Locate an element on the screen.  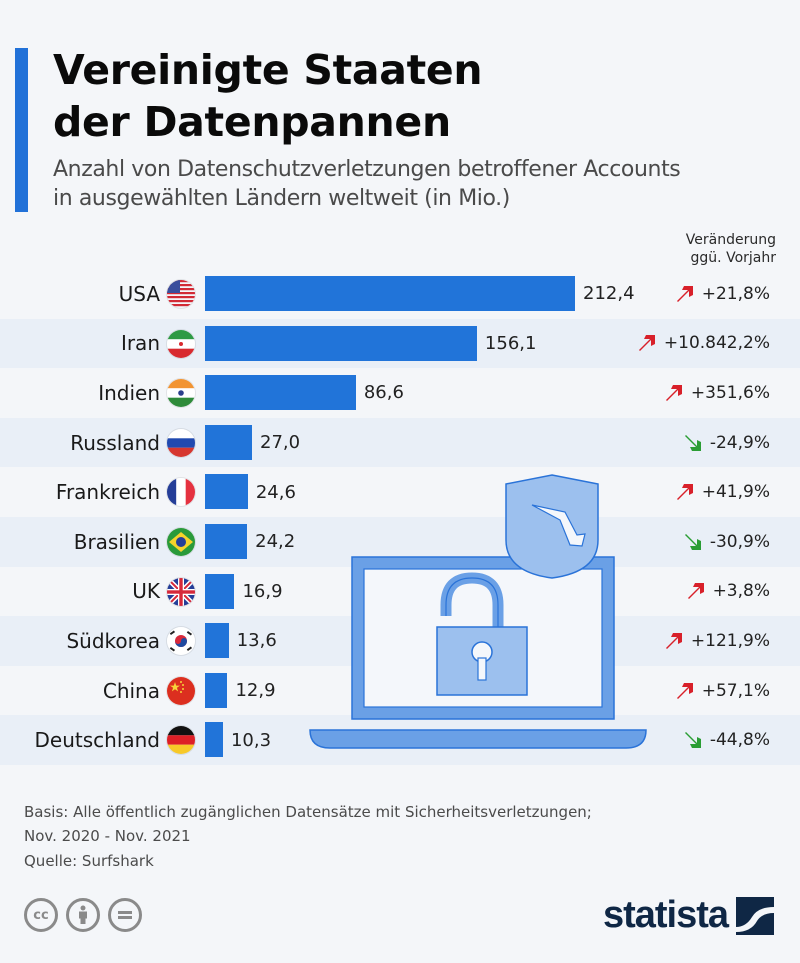
bar-row: Iran 156,1 +10.842,2% is located at coordinates (400, 343).